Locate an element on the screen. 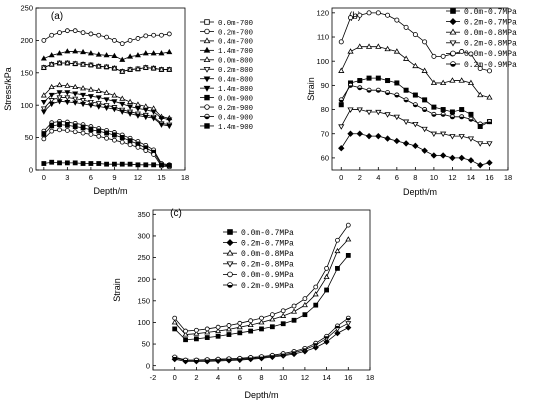 The width and height of the screenshot is (550, 402). y-tick-label: 200 is located at coordinates (26, 40).